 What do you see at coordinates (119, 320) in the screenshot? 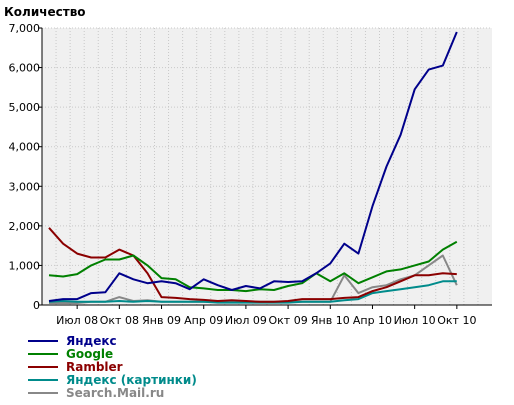
I see `x-tick-label: Окт 08` at bounding box center [119, 320].